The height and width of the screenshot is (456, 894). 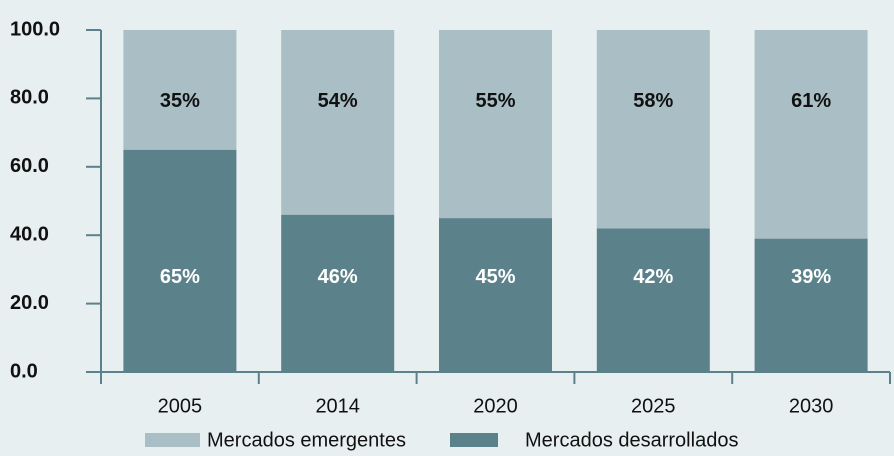 I want to click on y-tick-label: 20.0, so click(x=29, y=303).